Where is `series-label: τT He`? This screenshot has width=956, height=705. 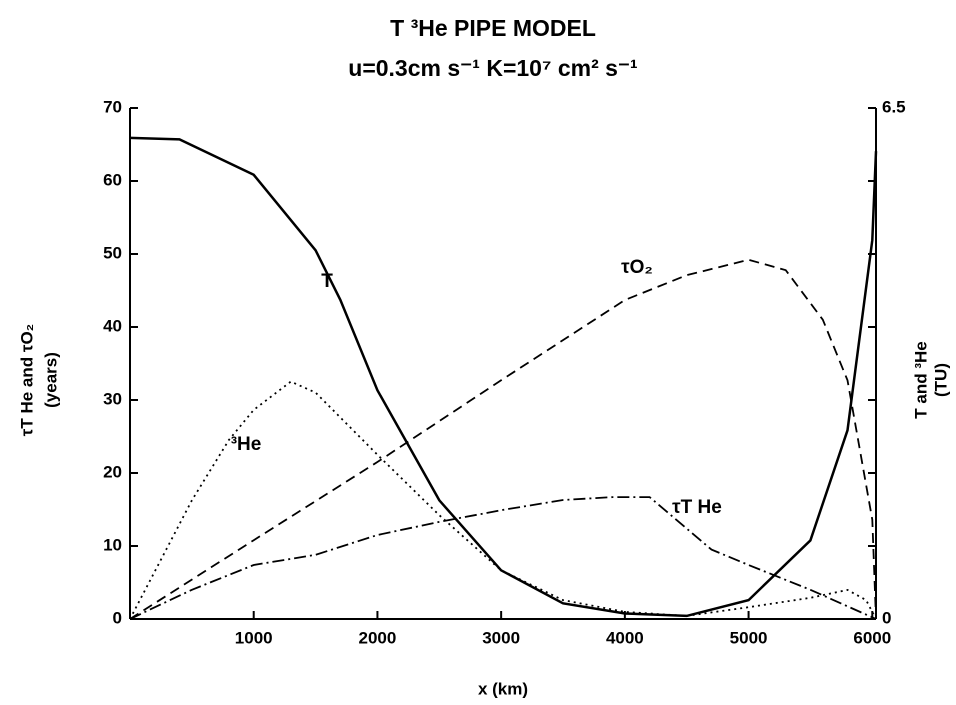 series-label: τT He is located at coordinates (697, 507).